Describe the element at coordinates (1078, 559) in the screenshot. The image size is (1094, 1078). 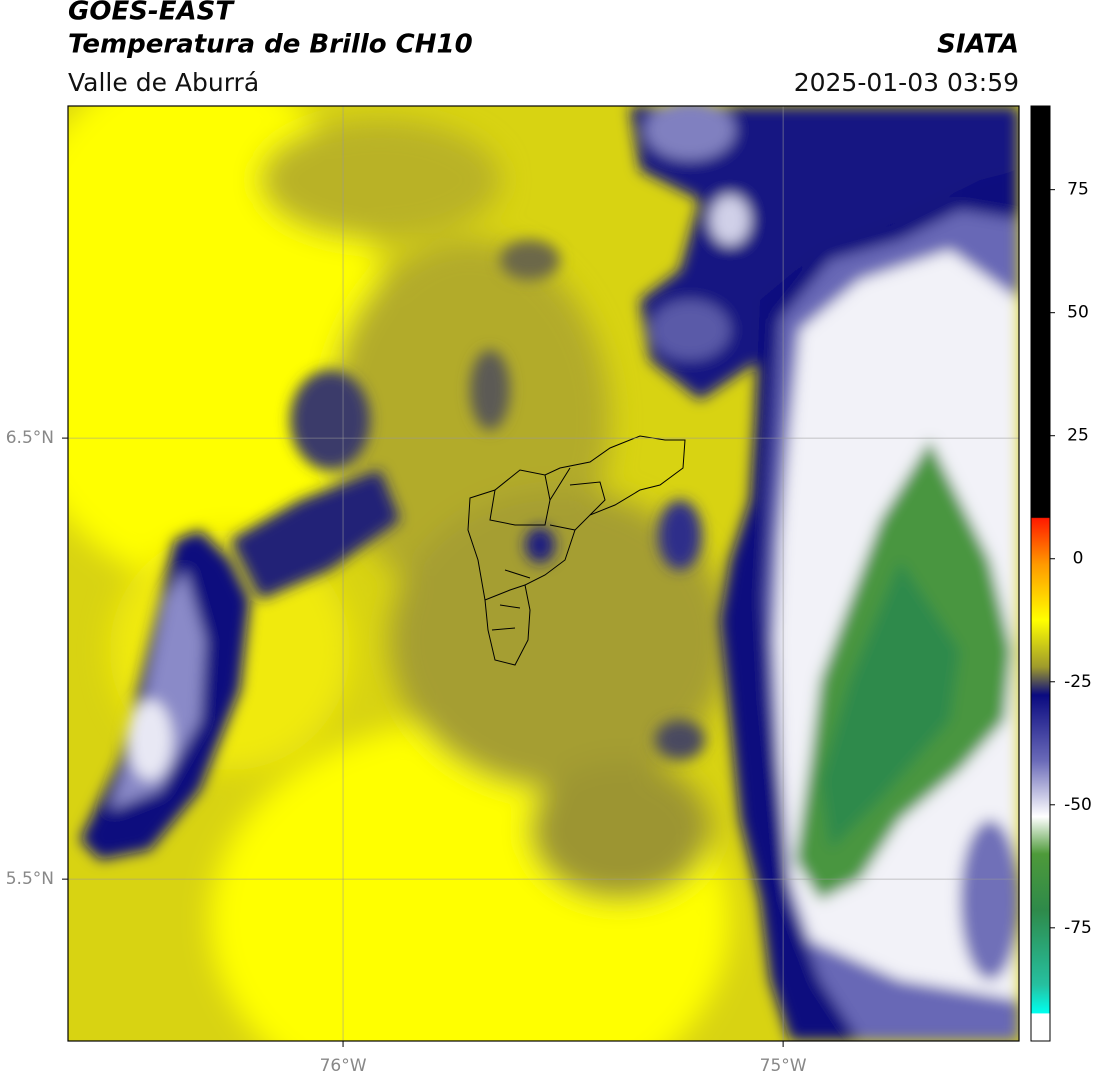
I see `colorbar-tick-label: 0` at that location.